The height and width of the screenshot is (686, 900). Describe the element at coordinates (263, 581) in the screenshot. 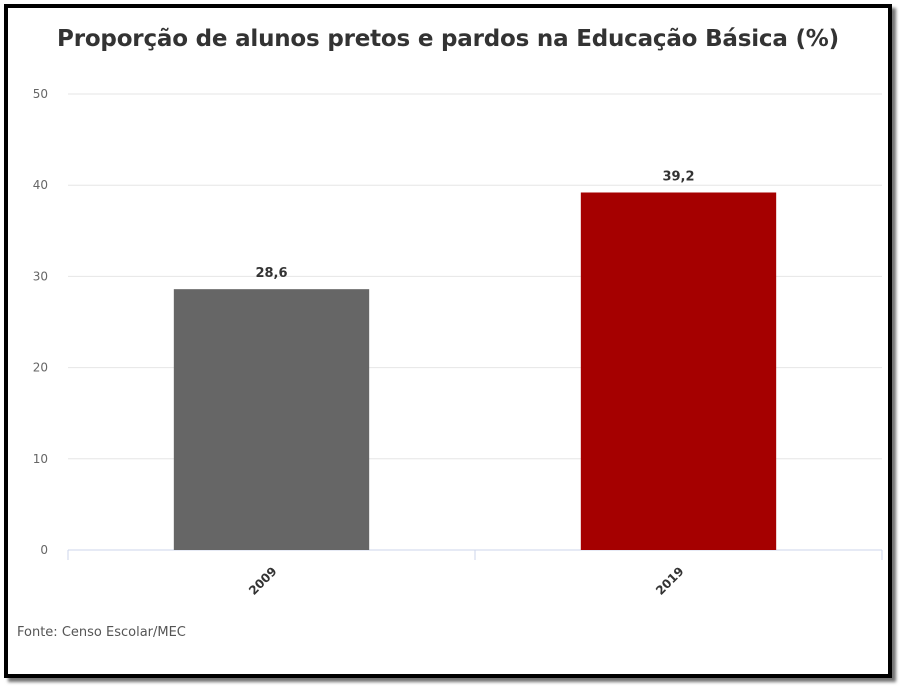

I see `x-tick-label-2009: 2009` at that location.